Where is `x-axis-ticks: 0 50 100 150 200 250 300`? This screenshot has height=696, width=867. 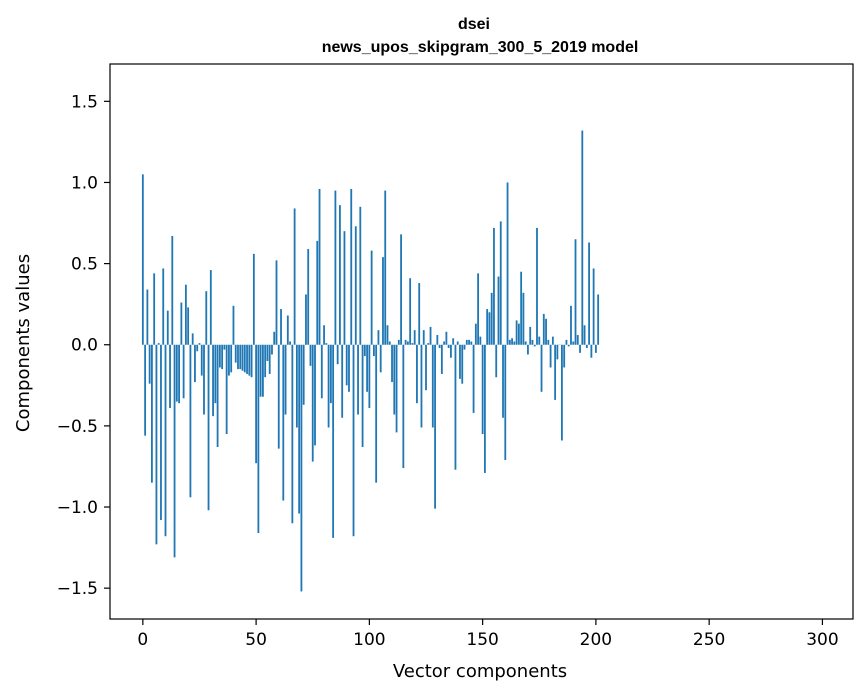 x-axis-ticks: 0 50 100 150 200 250 300 is located at coordinates (488, 634).